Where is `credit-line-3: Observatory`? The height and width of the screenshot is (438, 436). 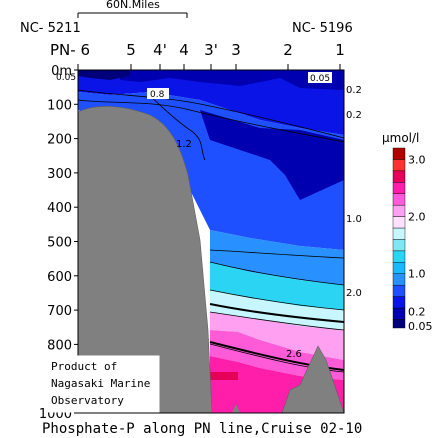
credit-line-3: Observatory is located at coordinates (87, 400).